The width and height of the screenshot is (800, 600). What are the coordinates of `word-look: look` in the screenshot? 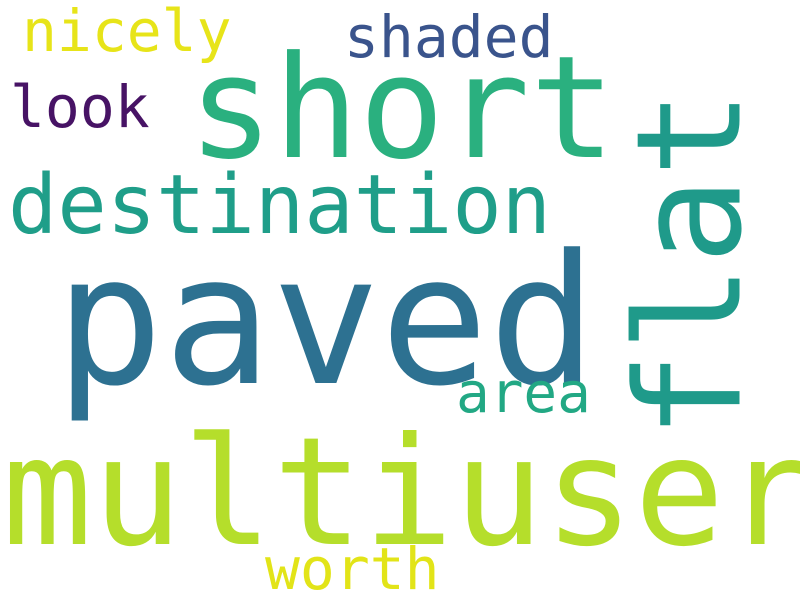 It's located at (80, 107).